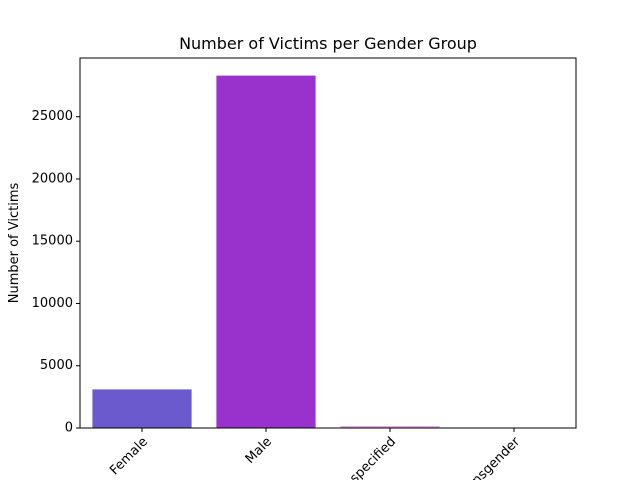 The image size is (640, 480). Describe the element at coordinates (52, 303) in the screenshot. I see `y-tick-label: 10000` at that location.